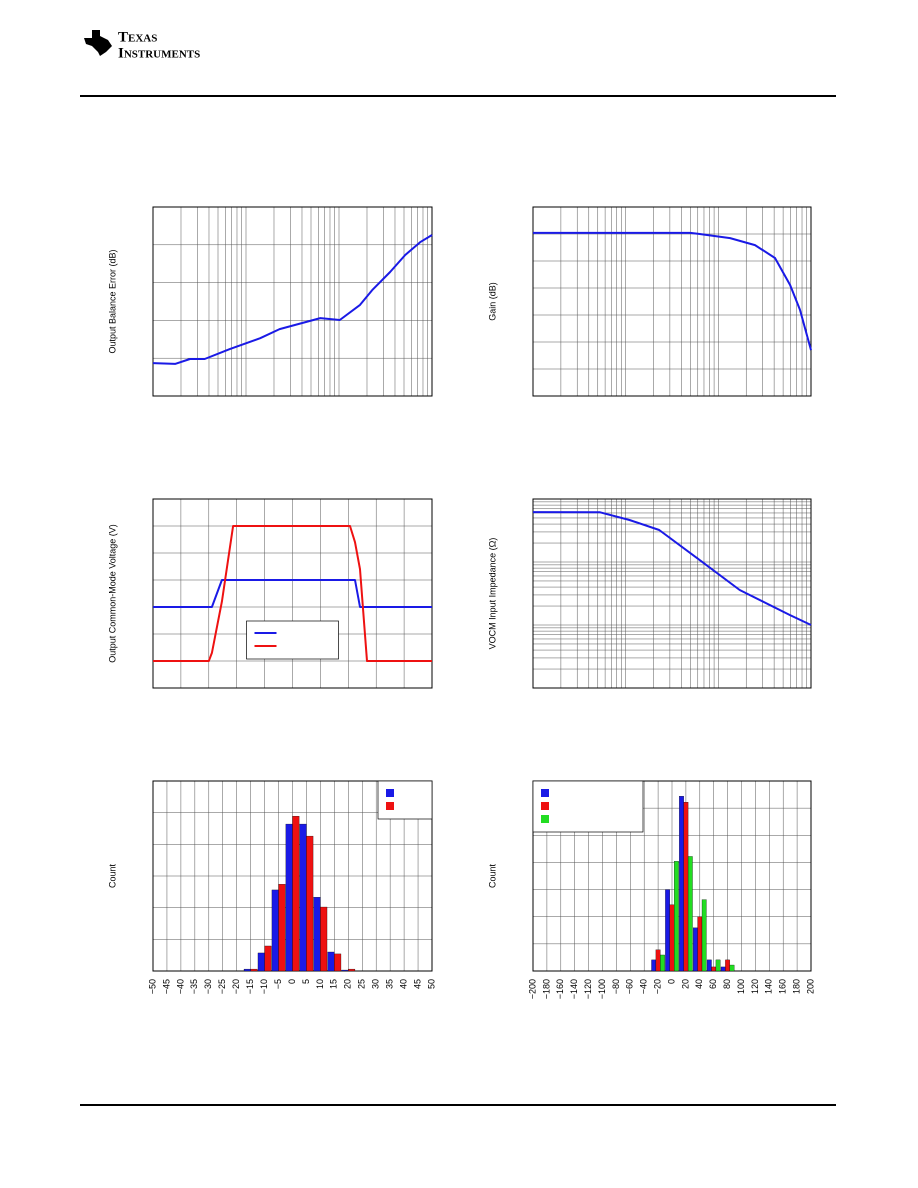  Describe the element at coordinates (320, 984) in the screenshot. I see `x-tick-label: 10` at that location.